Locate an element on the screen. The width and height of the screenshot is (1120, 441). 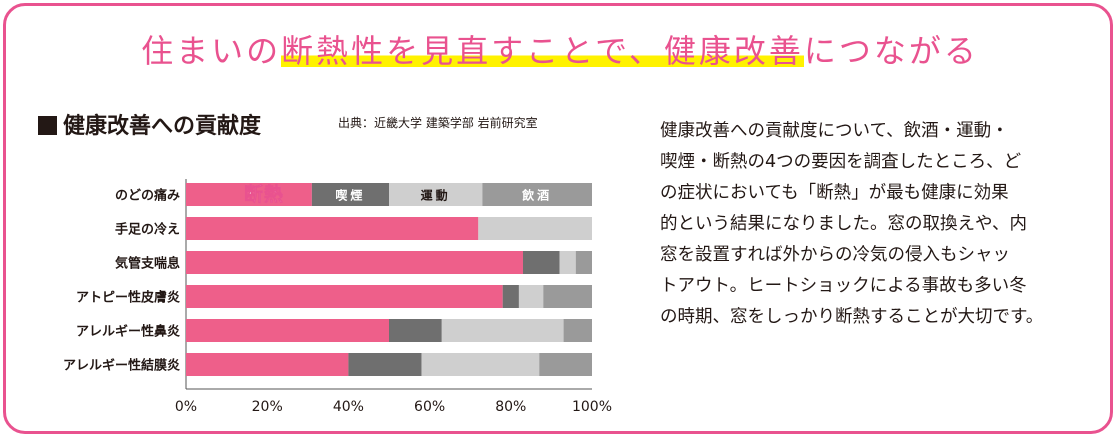
headline-highlight: 断熱性を見直すことで、健康改善 is located at coordinates (542, 51).